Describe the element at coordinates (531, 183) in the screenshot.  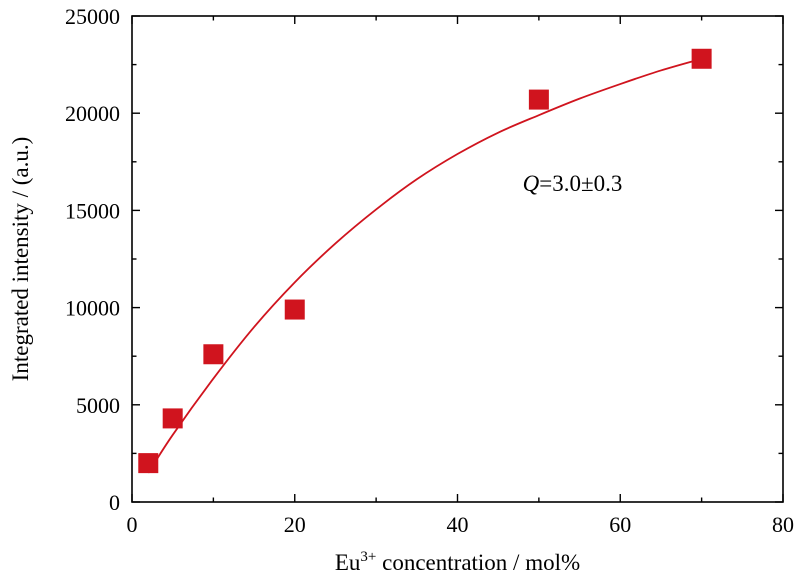
I see `q-annotation-italic: Q` at that location.